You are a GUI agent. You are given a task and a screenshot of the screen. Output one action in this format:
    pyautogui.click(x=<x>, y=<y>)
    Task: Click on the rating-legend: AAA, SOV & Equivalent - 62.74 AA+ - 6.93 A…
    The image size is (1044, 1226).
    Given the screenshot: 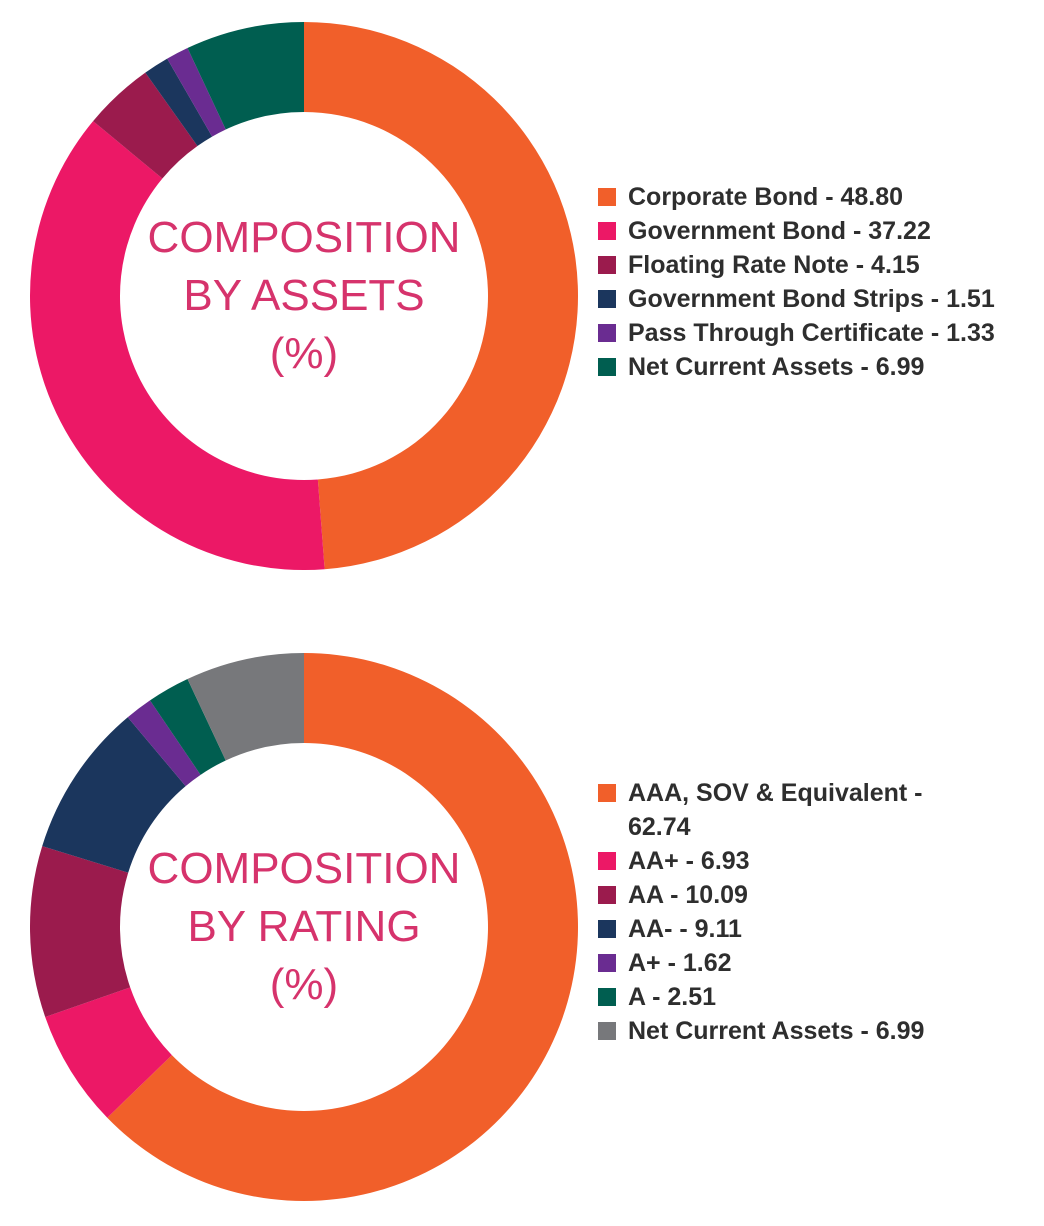 What is the action you would take?
    pyautogui.click(x=778, y=912)
    